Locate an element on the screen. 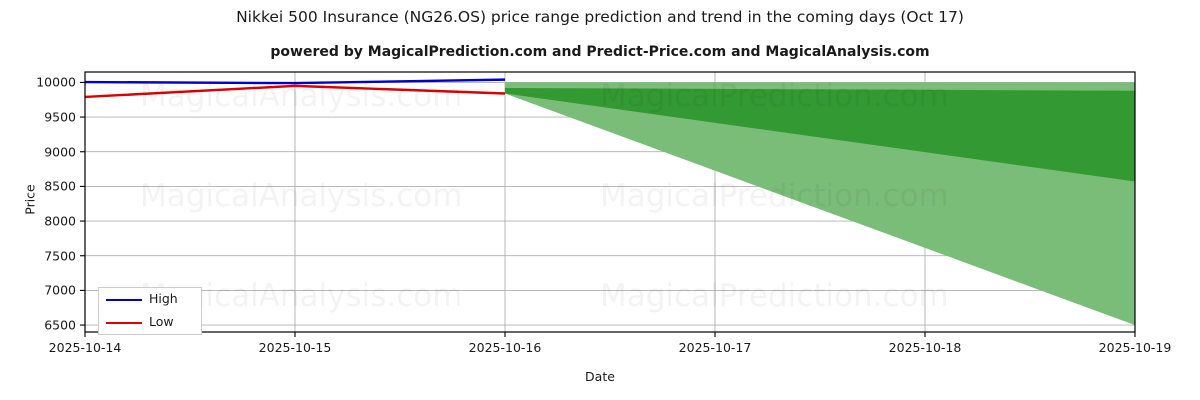 This screenshot has width=1200, height=400. legend-item-high: High is located at coordinates (151, 300).